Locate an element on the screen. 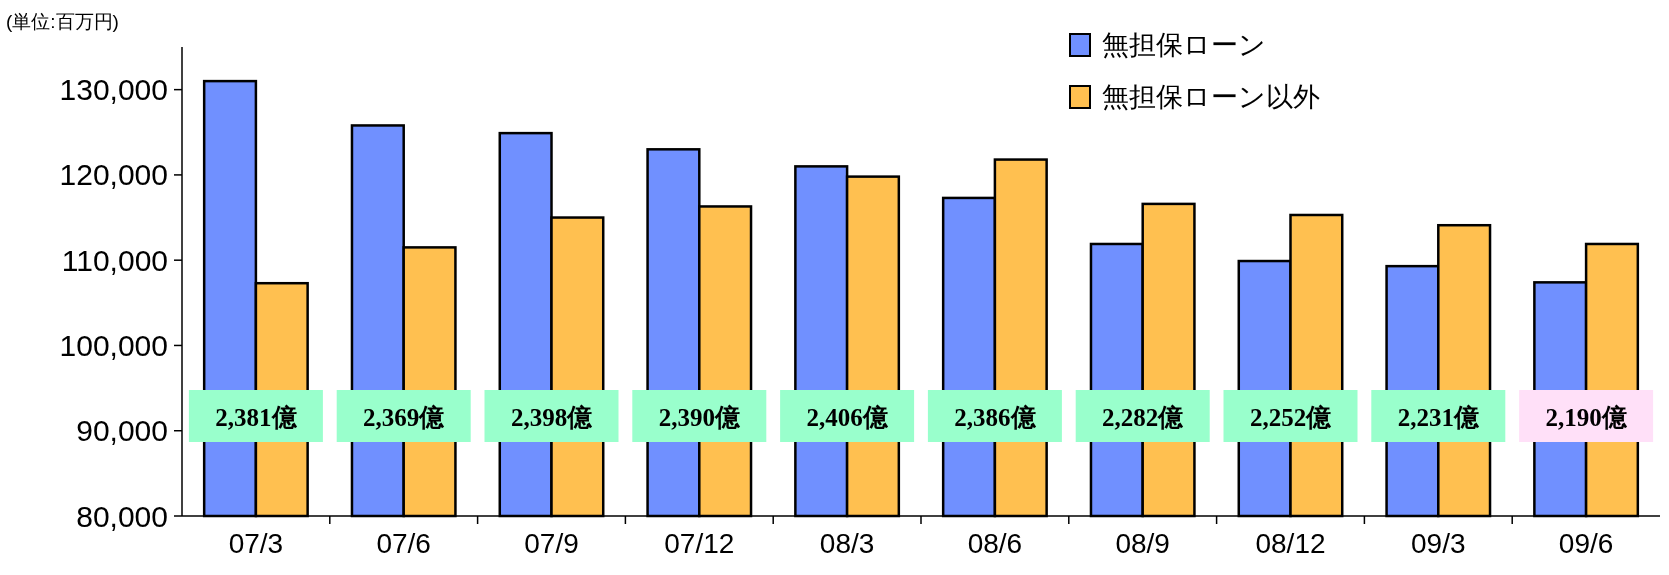 The image size is (1669, 575). annotation: 2,190億 is located at coordinates (1586, 417).